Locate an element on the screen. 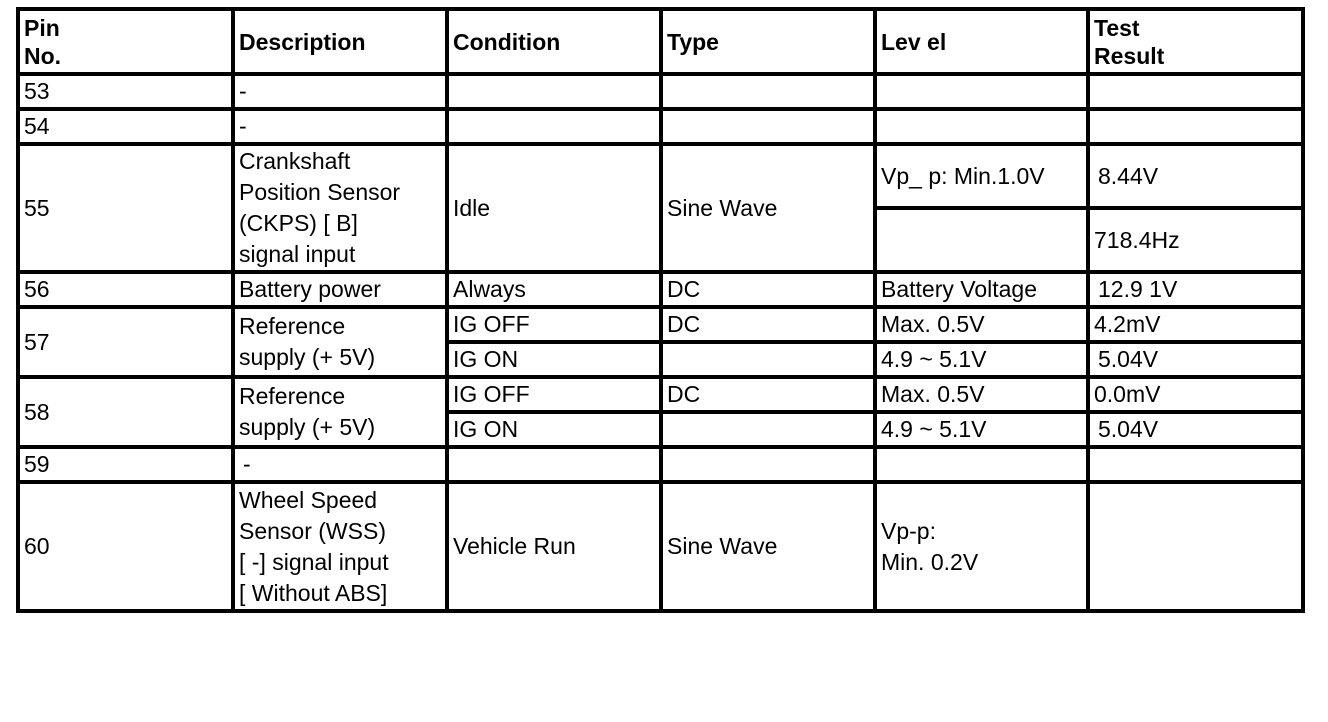 The height and width of the screenshot is (722, 1328). table-row: 54 - is located at coordinates (660, 126).